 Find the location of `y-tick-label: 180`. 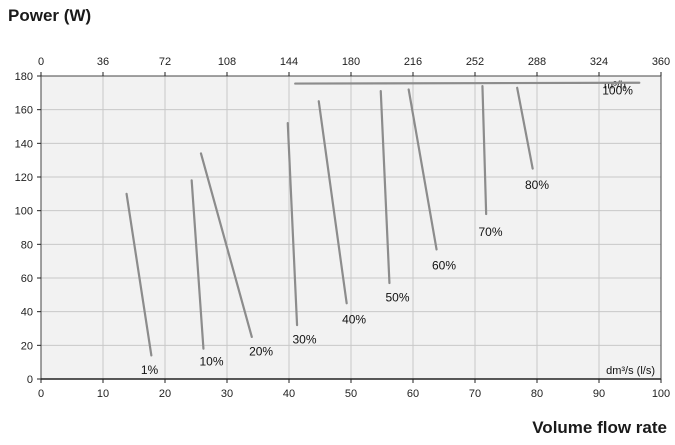

y-tick-label: 180 is located at coordinates (24, 77).